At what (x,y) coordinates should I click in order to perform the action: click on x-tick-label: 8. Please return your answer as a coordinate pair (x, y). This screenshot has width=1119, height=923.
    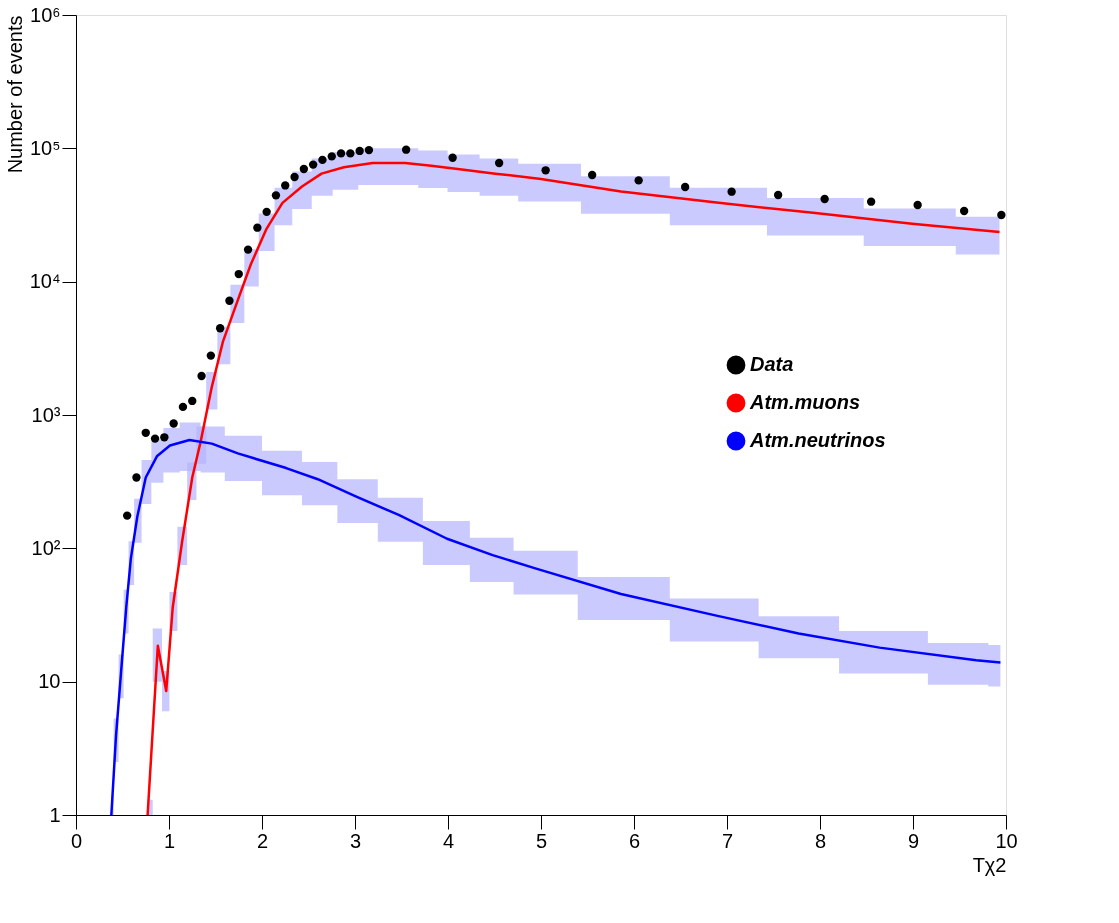
    Looking at the image, I should click on (820, 840).